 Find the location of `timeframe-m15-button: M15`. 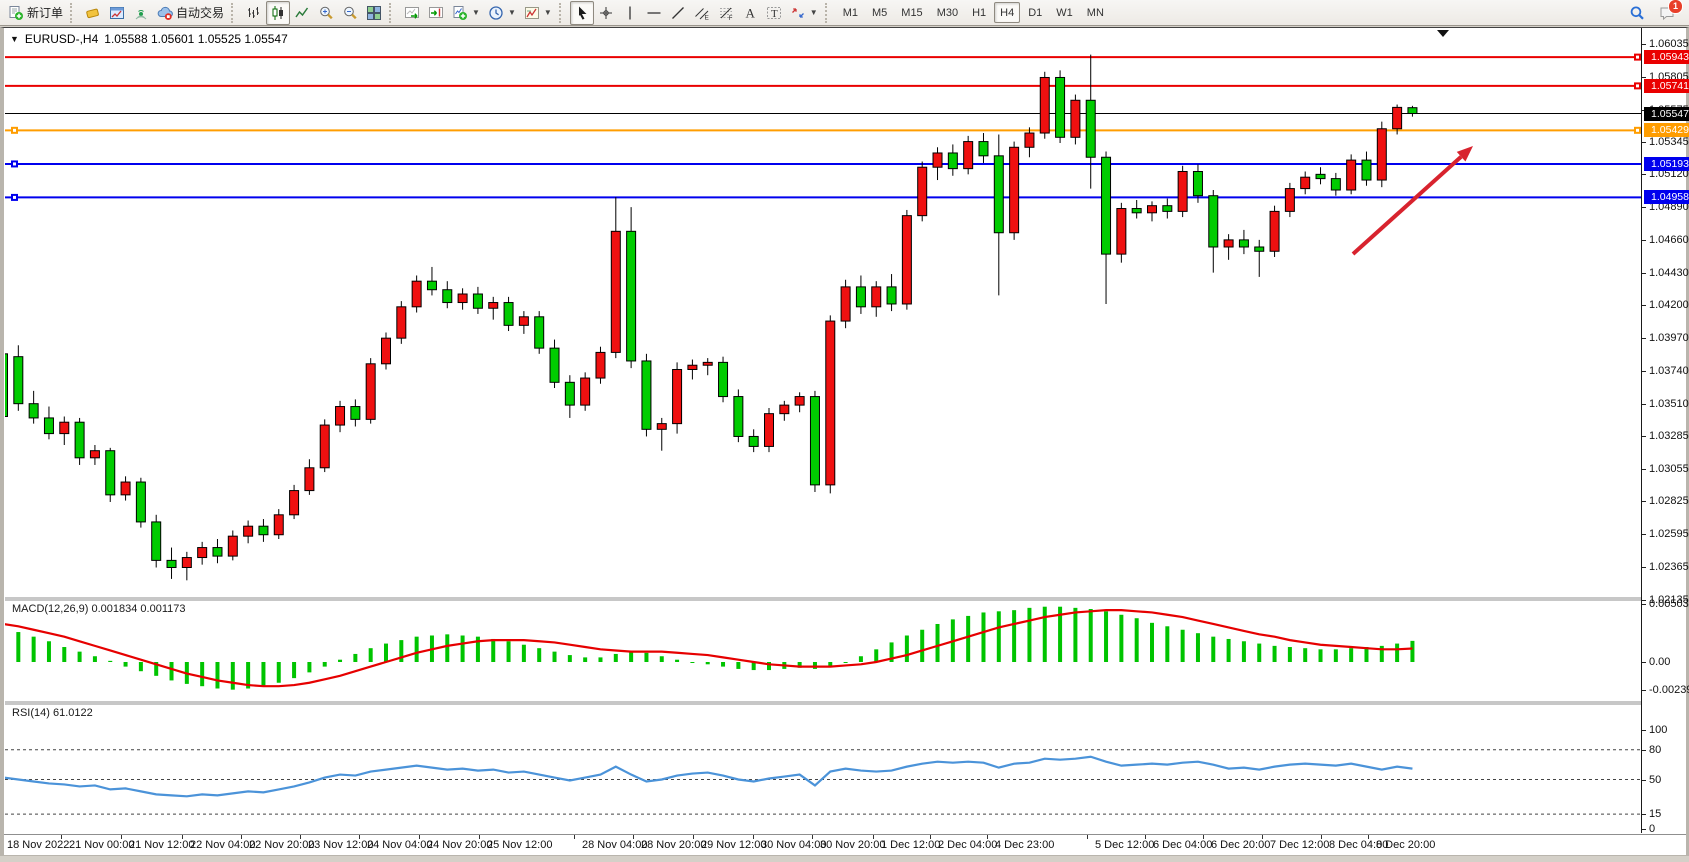

timeframe-m15-button: M15 is located at coordinates (912, 12).